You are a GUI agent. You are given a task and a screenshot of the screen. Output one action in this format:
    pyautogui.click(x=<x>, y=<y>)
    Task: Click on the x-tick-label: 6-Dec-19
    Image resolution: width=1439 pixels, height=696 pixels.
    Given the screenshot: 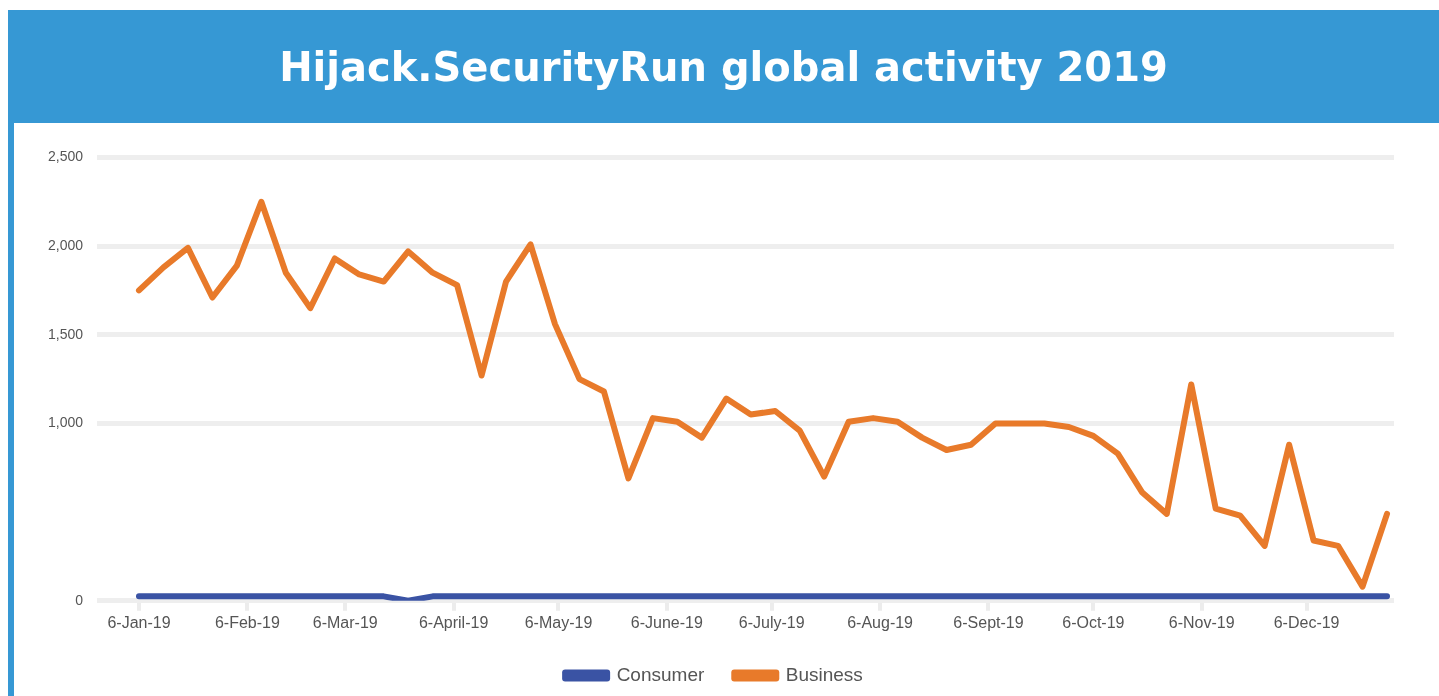 What is the action you would take?
    pyautogui.click(x=1306, y=622)
    